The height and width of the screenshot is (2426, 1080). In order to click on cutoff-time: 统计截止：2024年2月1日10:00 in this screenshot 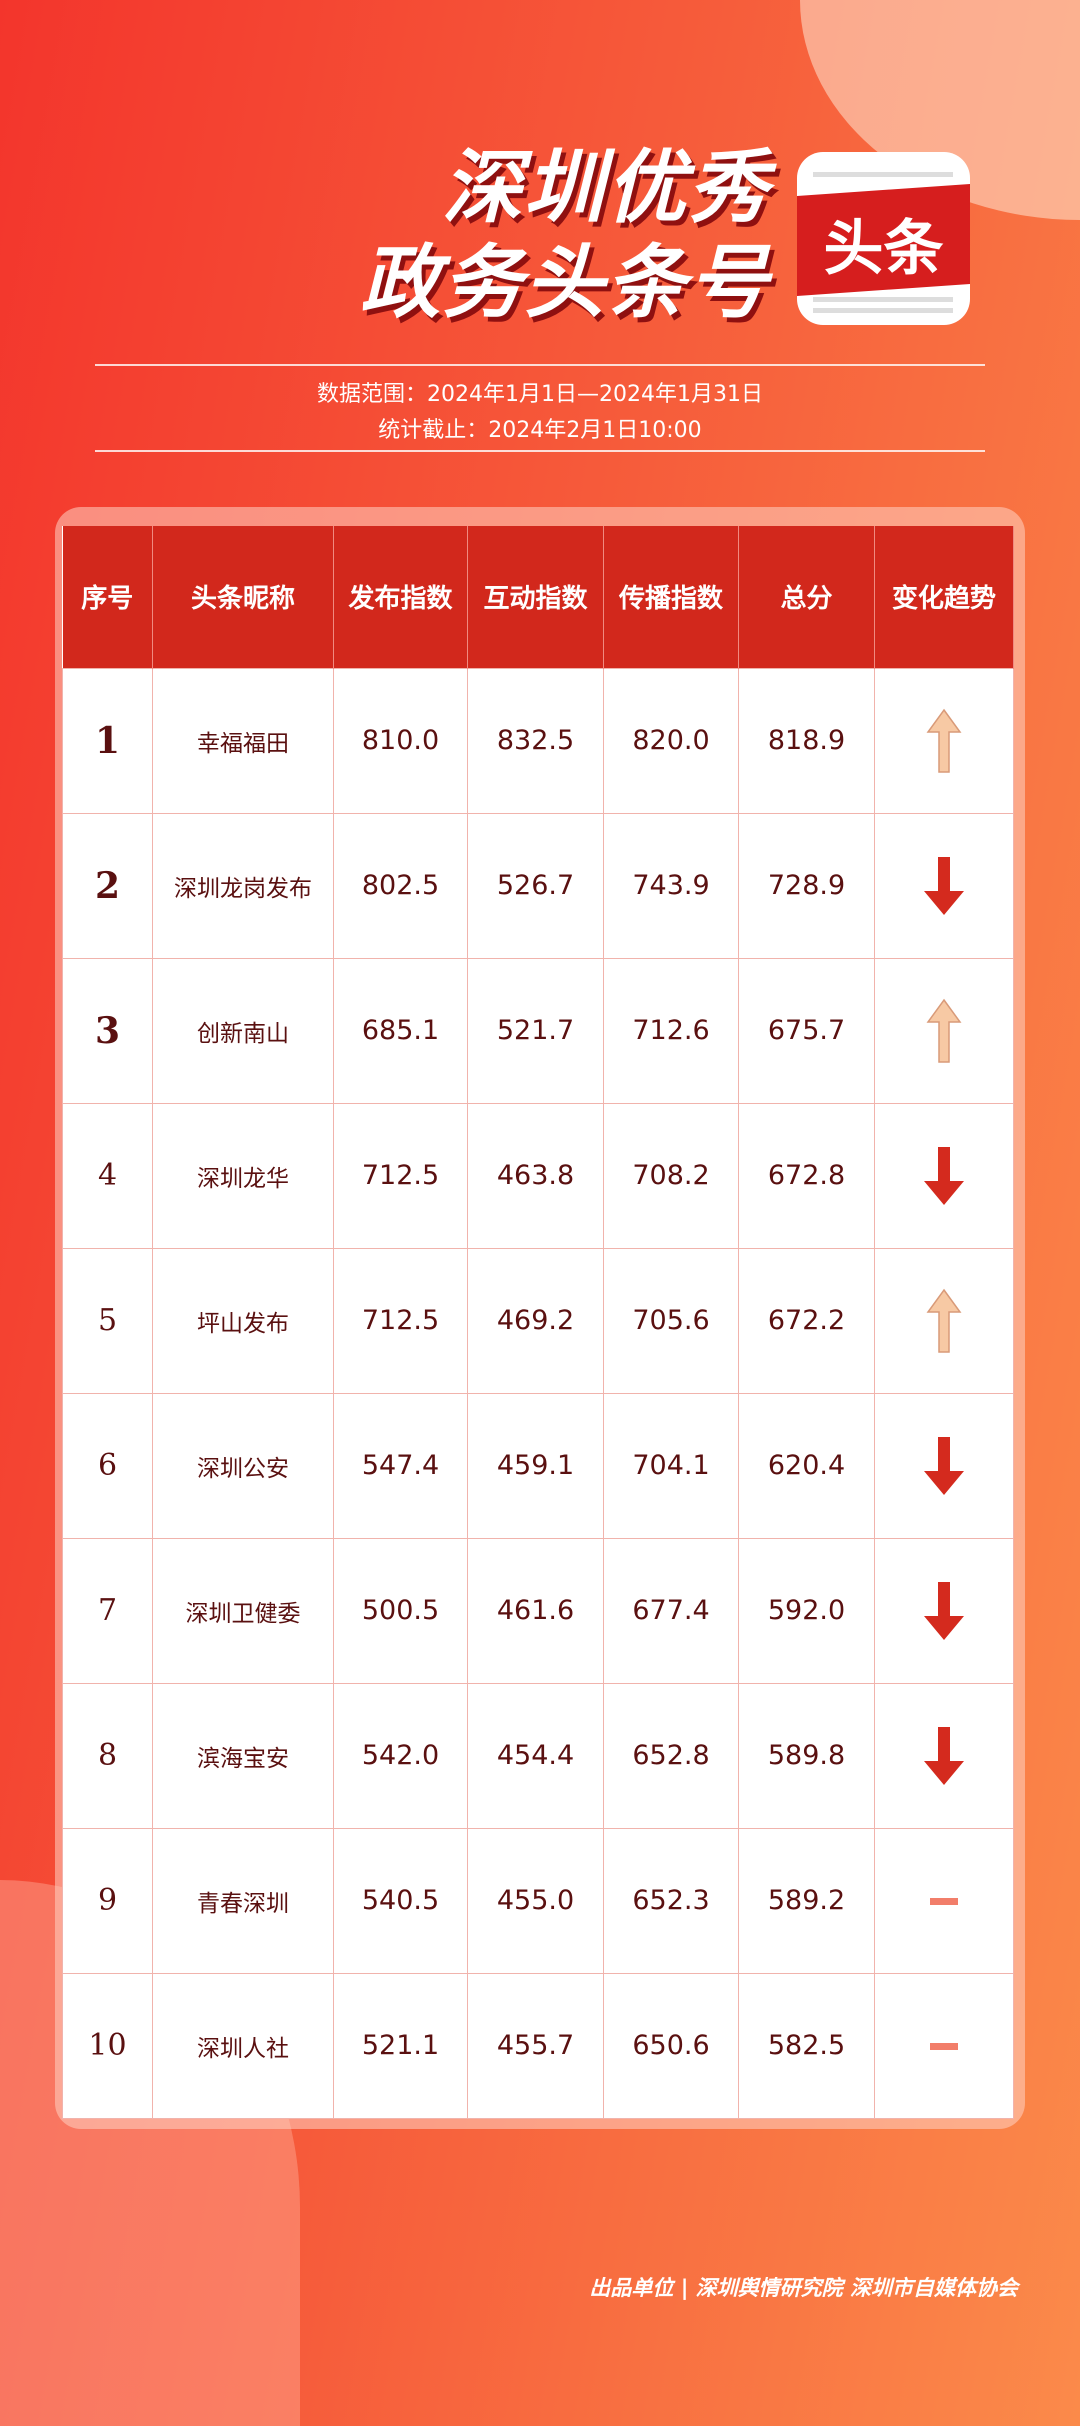, I will do `click(540, 430)`.